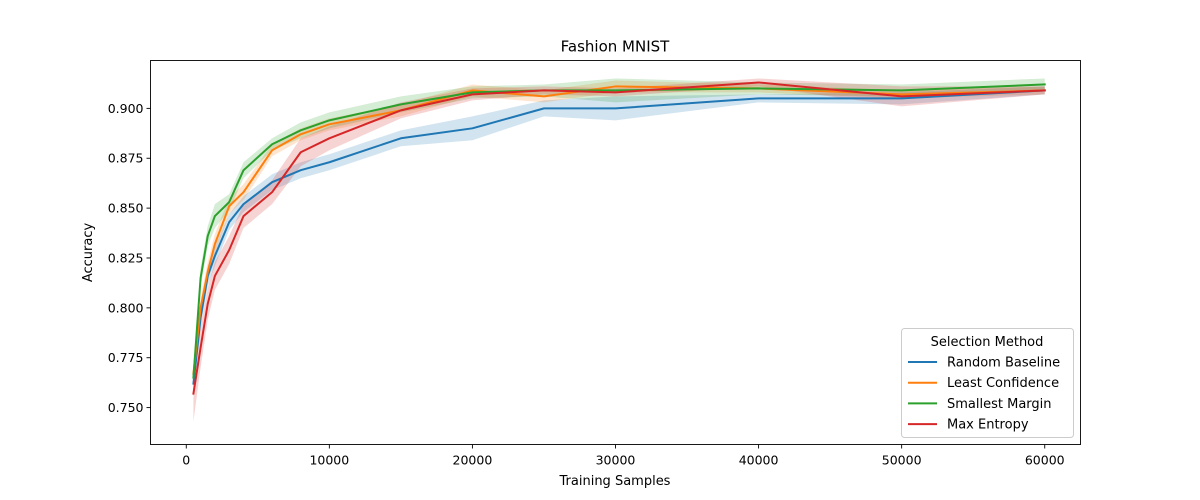 The width and height of the screenshot is (1200, 500). Describe the element at coordinates (88, 253) in the screenshot. I see `y-axis-label: Accuracy` at that location.